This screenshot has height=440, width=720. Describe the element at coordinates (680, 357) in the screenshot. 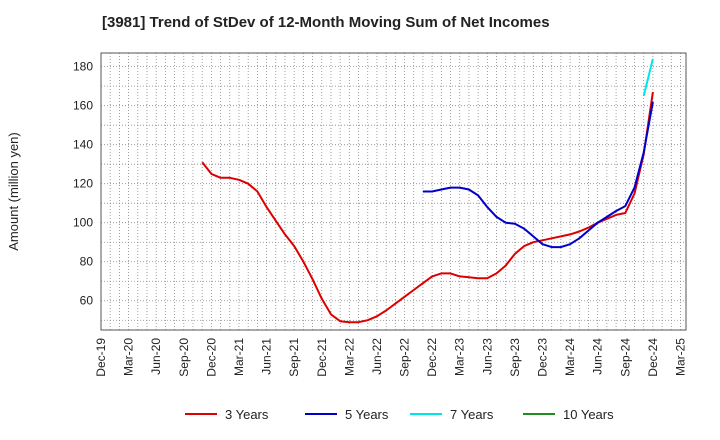

I see `x-tick-label: Mar-25` at that location.